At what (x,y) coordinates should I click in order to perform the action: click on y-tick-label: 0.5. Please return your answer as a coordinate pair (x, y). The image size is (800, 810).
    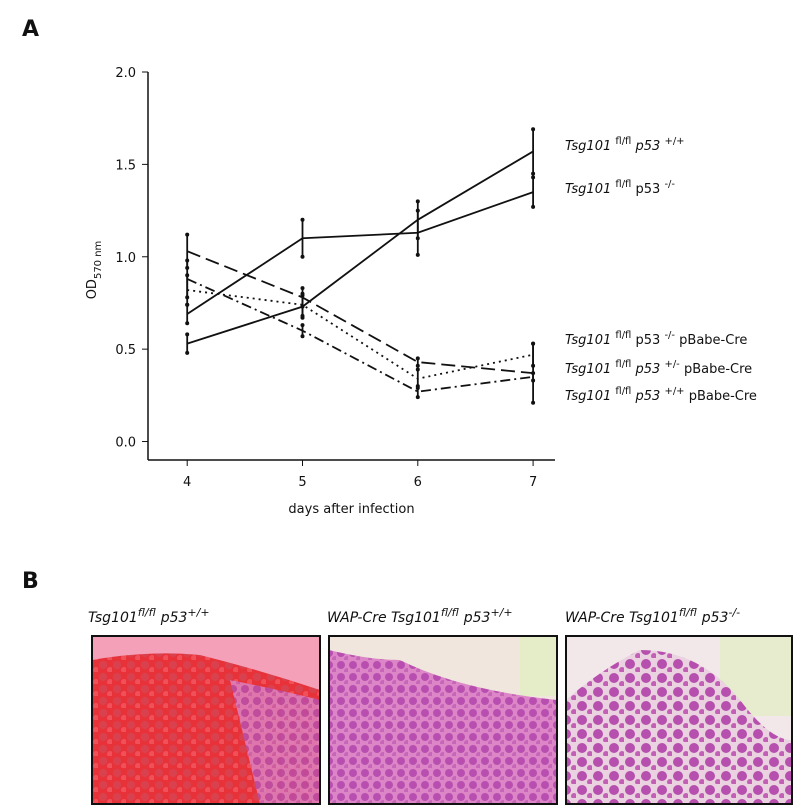
    Looking at the image, I should click on (125, 350).